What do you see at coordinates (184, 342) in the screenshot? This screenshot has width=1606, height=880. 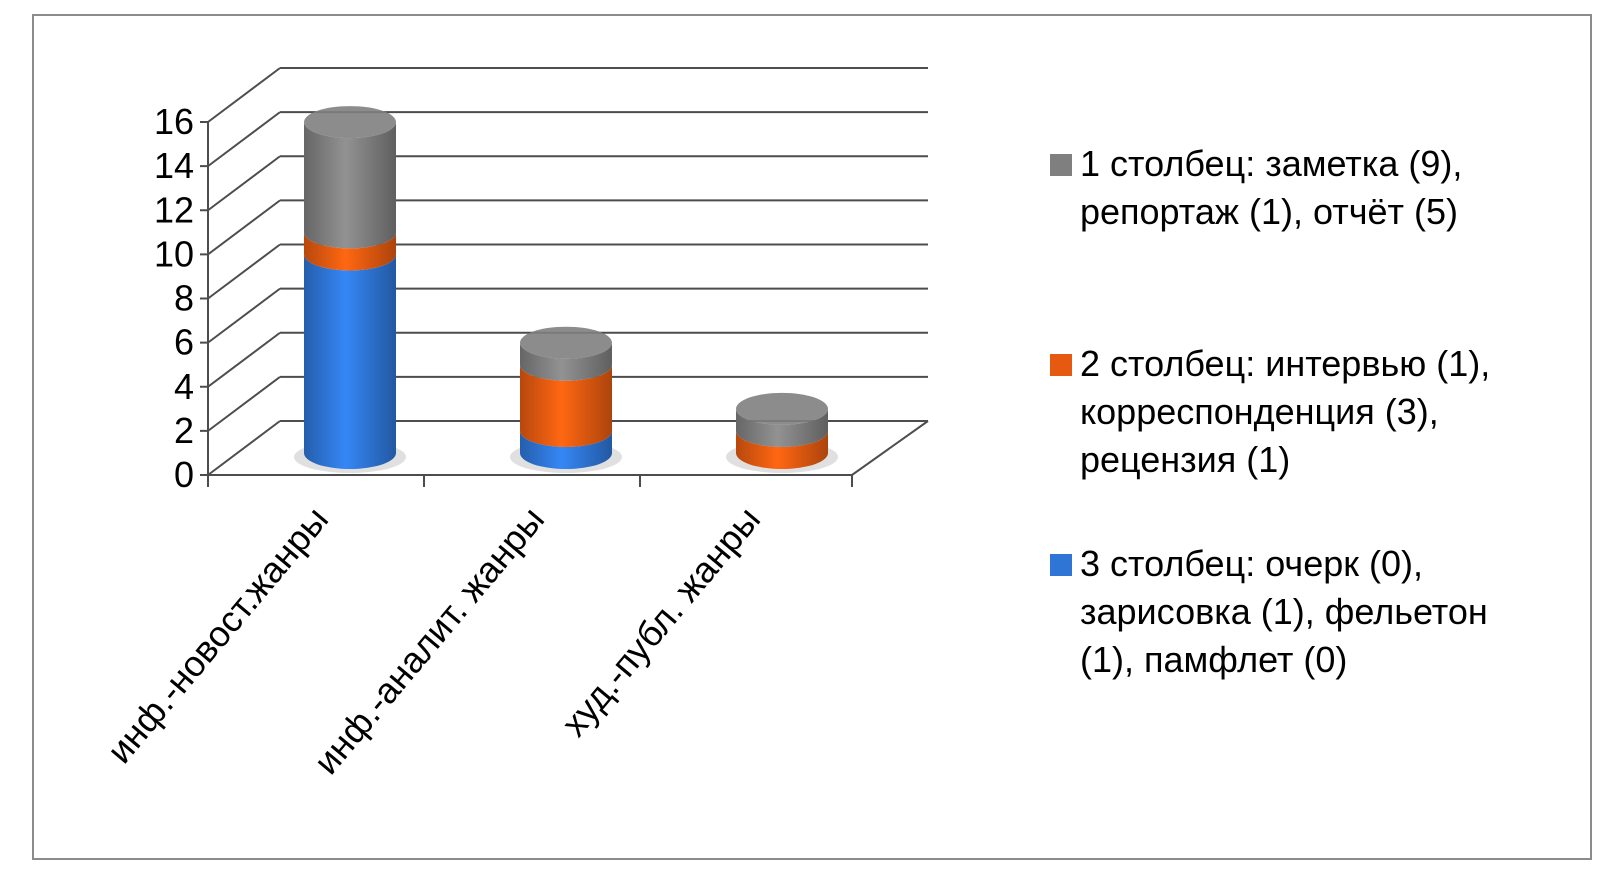 I see `y-tick-label: 6` at bounding box center [184, 342].